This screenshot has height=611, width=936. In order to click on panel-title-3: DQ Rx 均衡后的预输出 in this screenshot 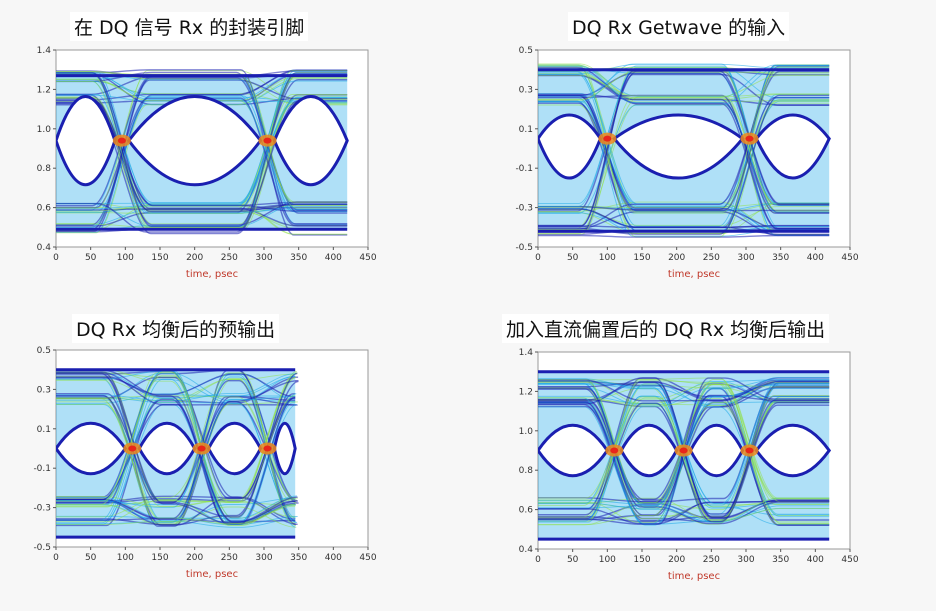, I will do `click(176, 328)`.